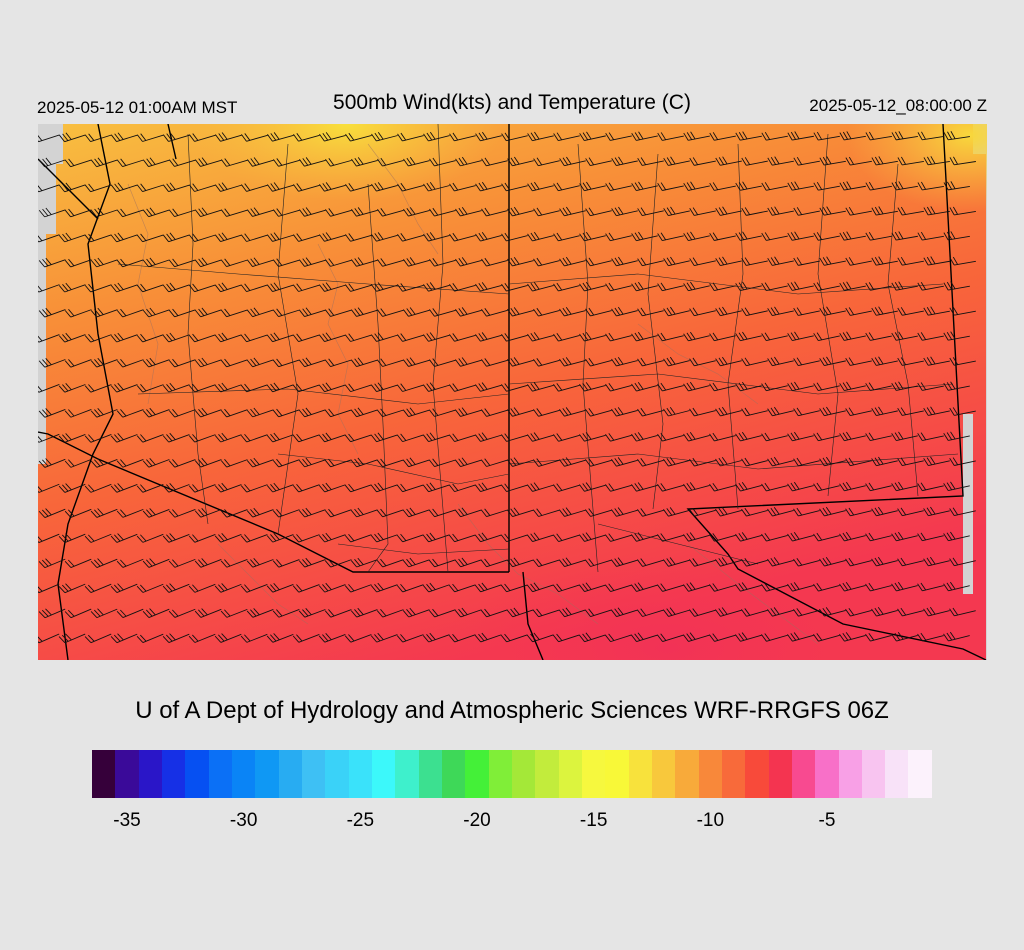 The width and height of the screenshot is (1024, 950). Describe the element at coordinates (512, 102) in the screenshot. I see `map-title: 500mb Wind(kts) and Temperature (C)` at that location.